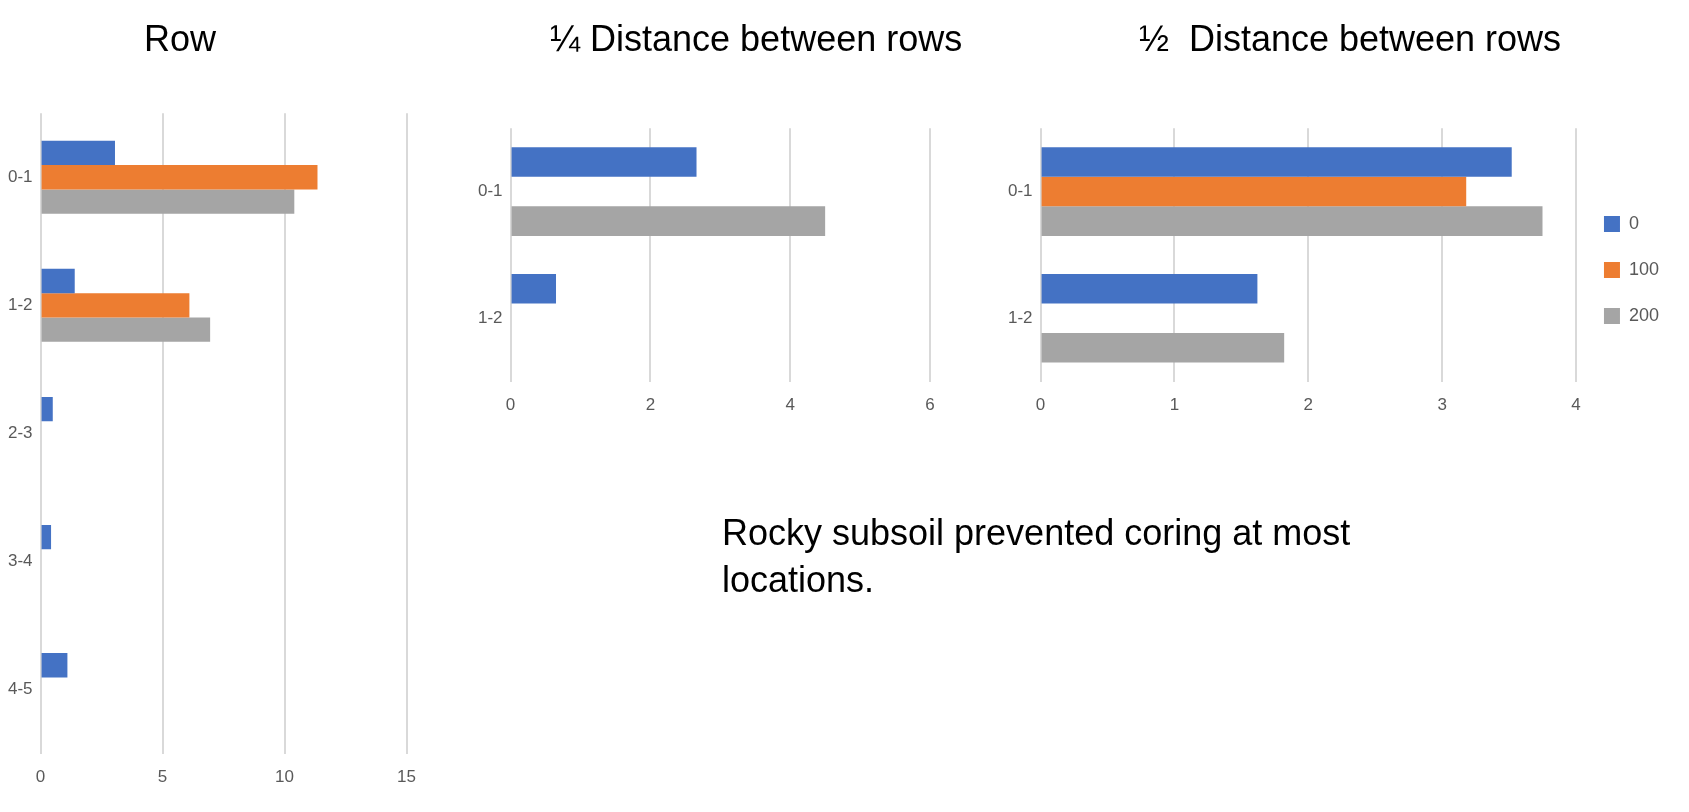  What do you see at coordinates (180, 39) in the screenshot?
I see `chart-title: Row` at bounding box center [180, 39].